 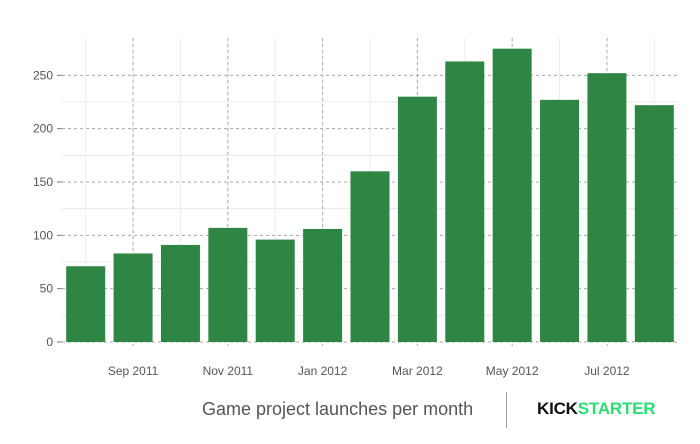 What do you see at coordinates (228, 371) in the screenshot?
I see `x-tick-label: Nov 2011` at bounding box center [228, 371].